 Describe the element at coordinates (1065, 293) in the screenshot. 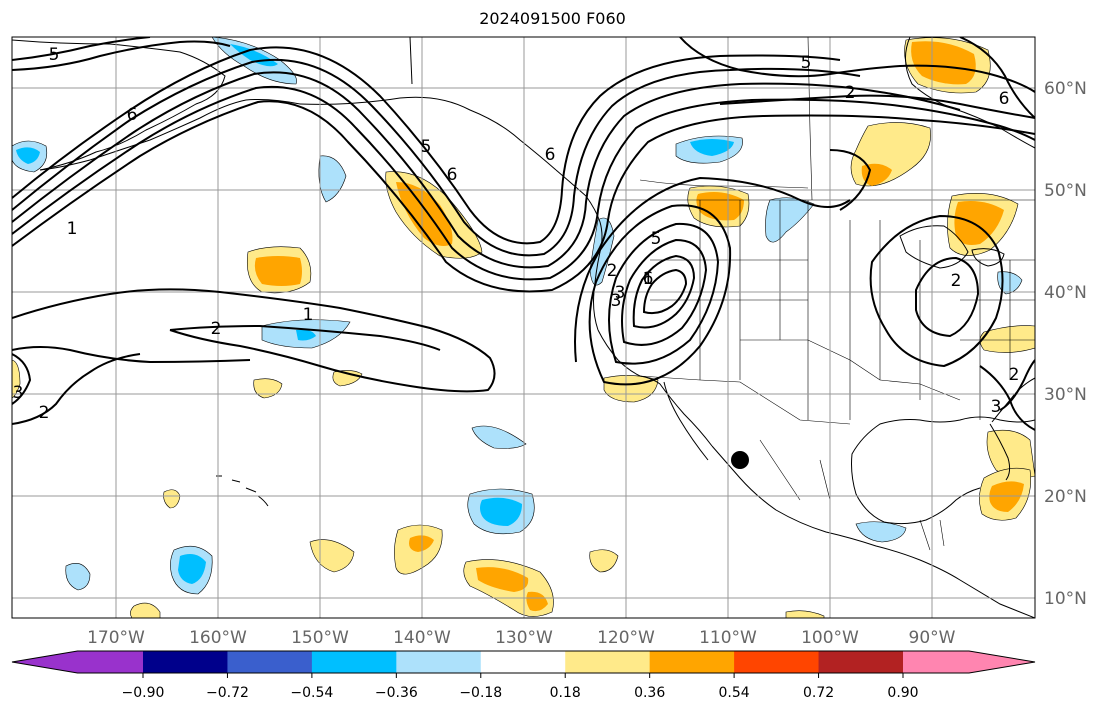

I see `latitude-label: 40°N` at that location.